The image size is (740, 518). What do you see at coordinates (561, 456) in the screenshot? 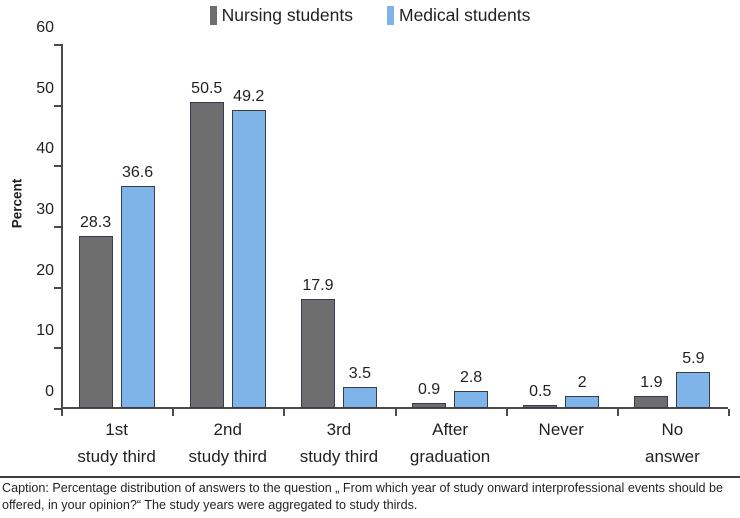
I see `x-axis-category-line` at bounding box center [561, 456].